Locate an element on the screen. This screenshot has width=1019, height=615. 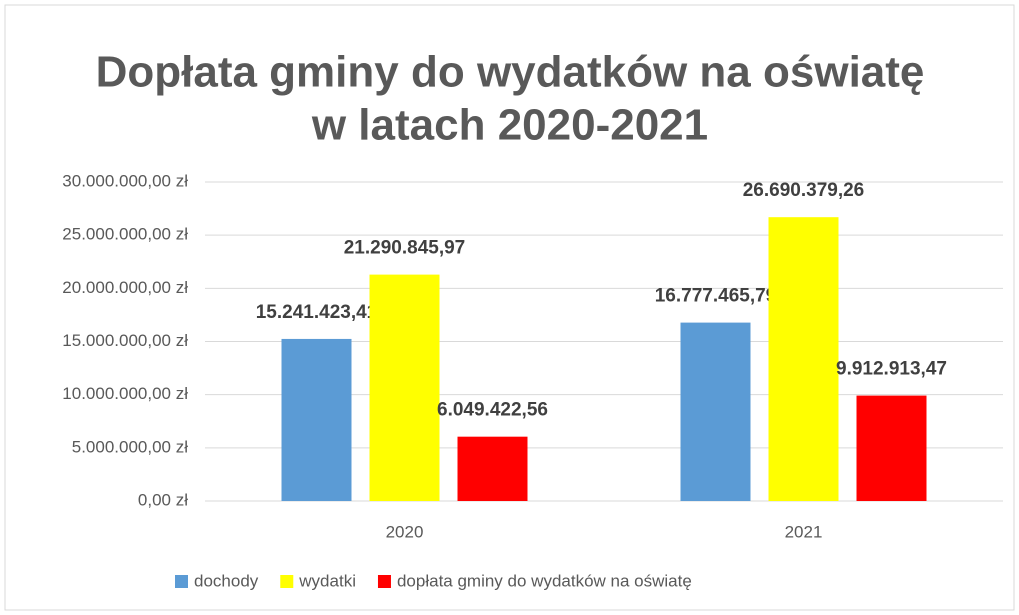
value-label: 21.290.845,97 is located at coordinates (405, 248).